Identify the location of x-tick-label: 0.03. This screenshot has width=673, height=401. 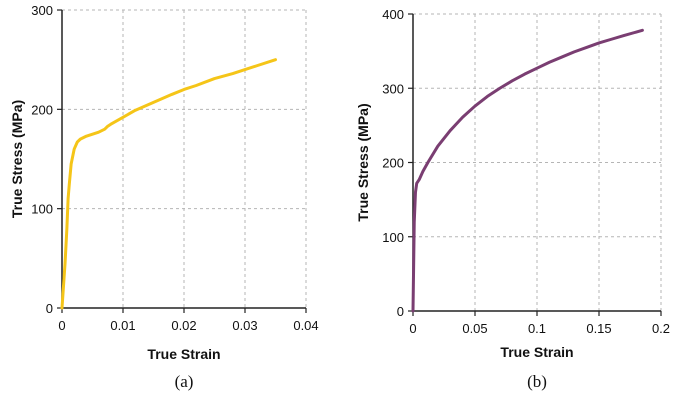
(244, 325).